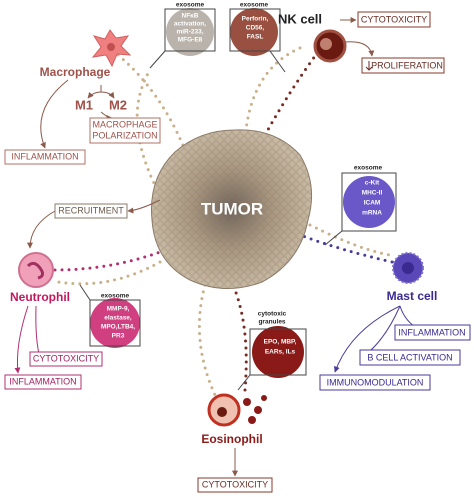 The image size is (474, 497). Describe the element at coordinates (372, 183) in the screenshot. I see `exosome-content: c-Kit` at that location.